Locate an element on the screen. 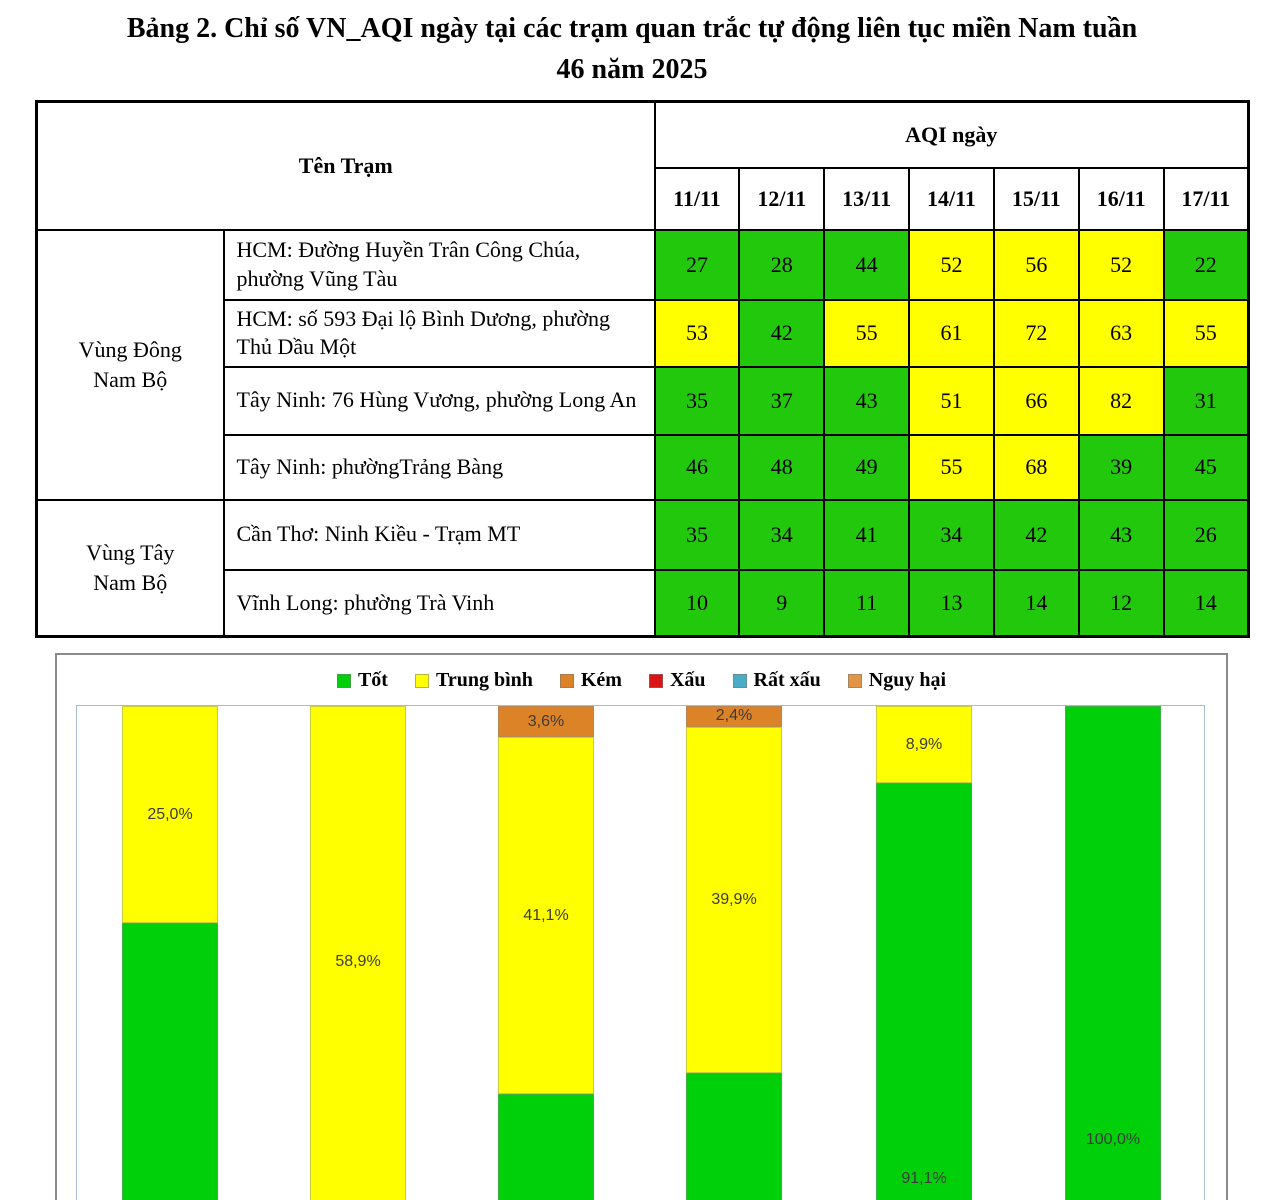 The image size is (1264, 1200). legend-label: Nguy hại is located at coordinates (907, 680).